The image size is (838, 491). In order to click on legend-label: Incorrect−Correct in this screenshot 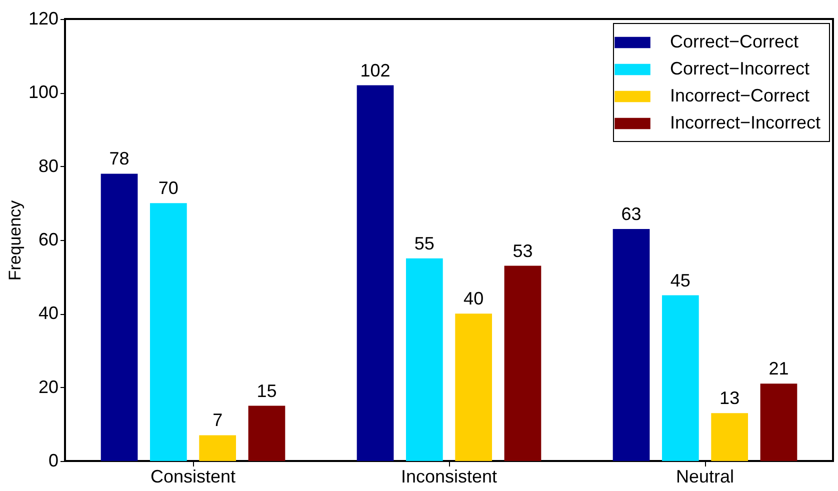, I will do `click(740, 96)`.